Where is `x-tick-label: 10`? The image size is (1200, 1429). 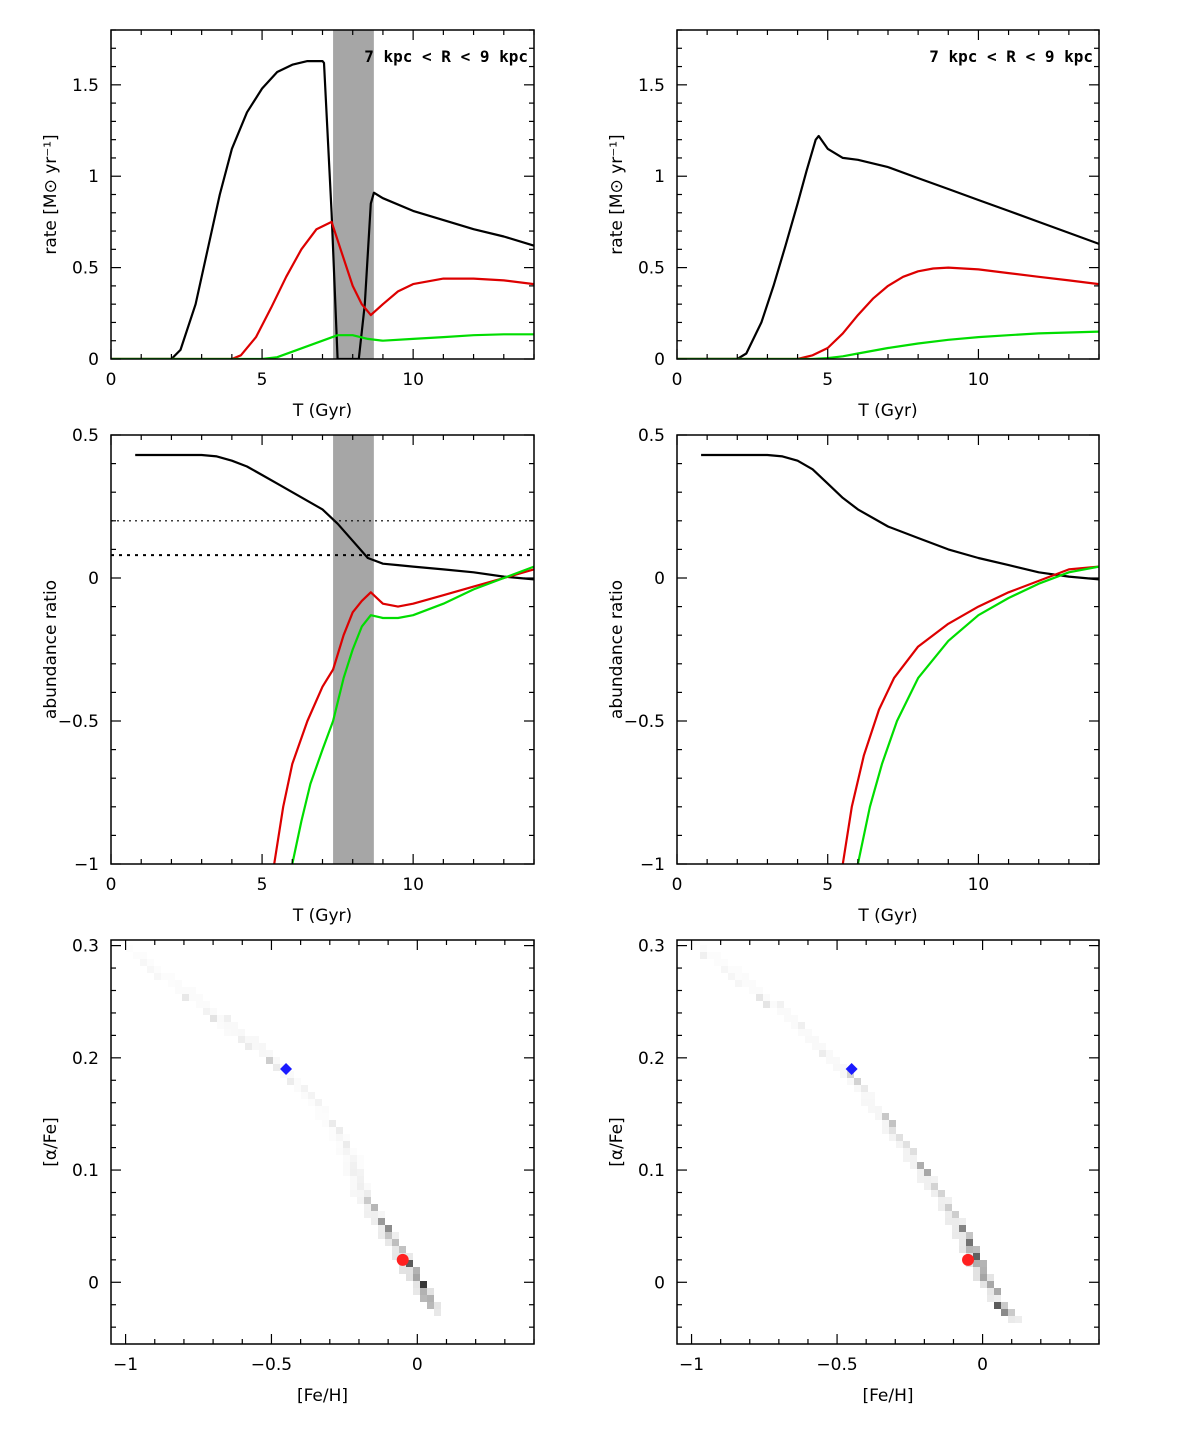 x-tick-label: 10 is located at coordinates (413, 380).